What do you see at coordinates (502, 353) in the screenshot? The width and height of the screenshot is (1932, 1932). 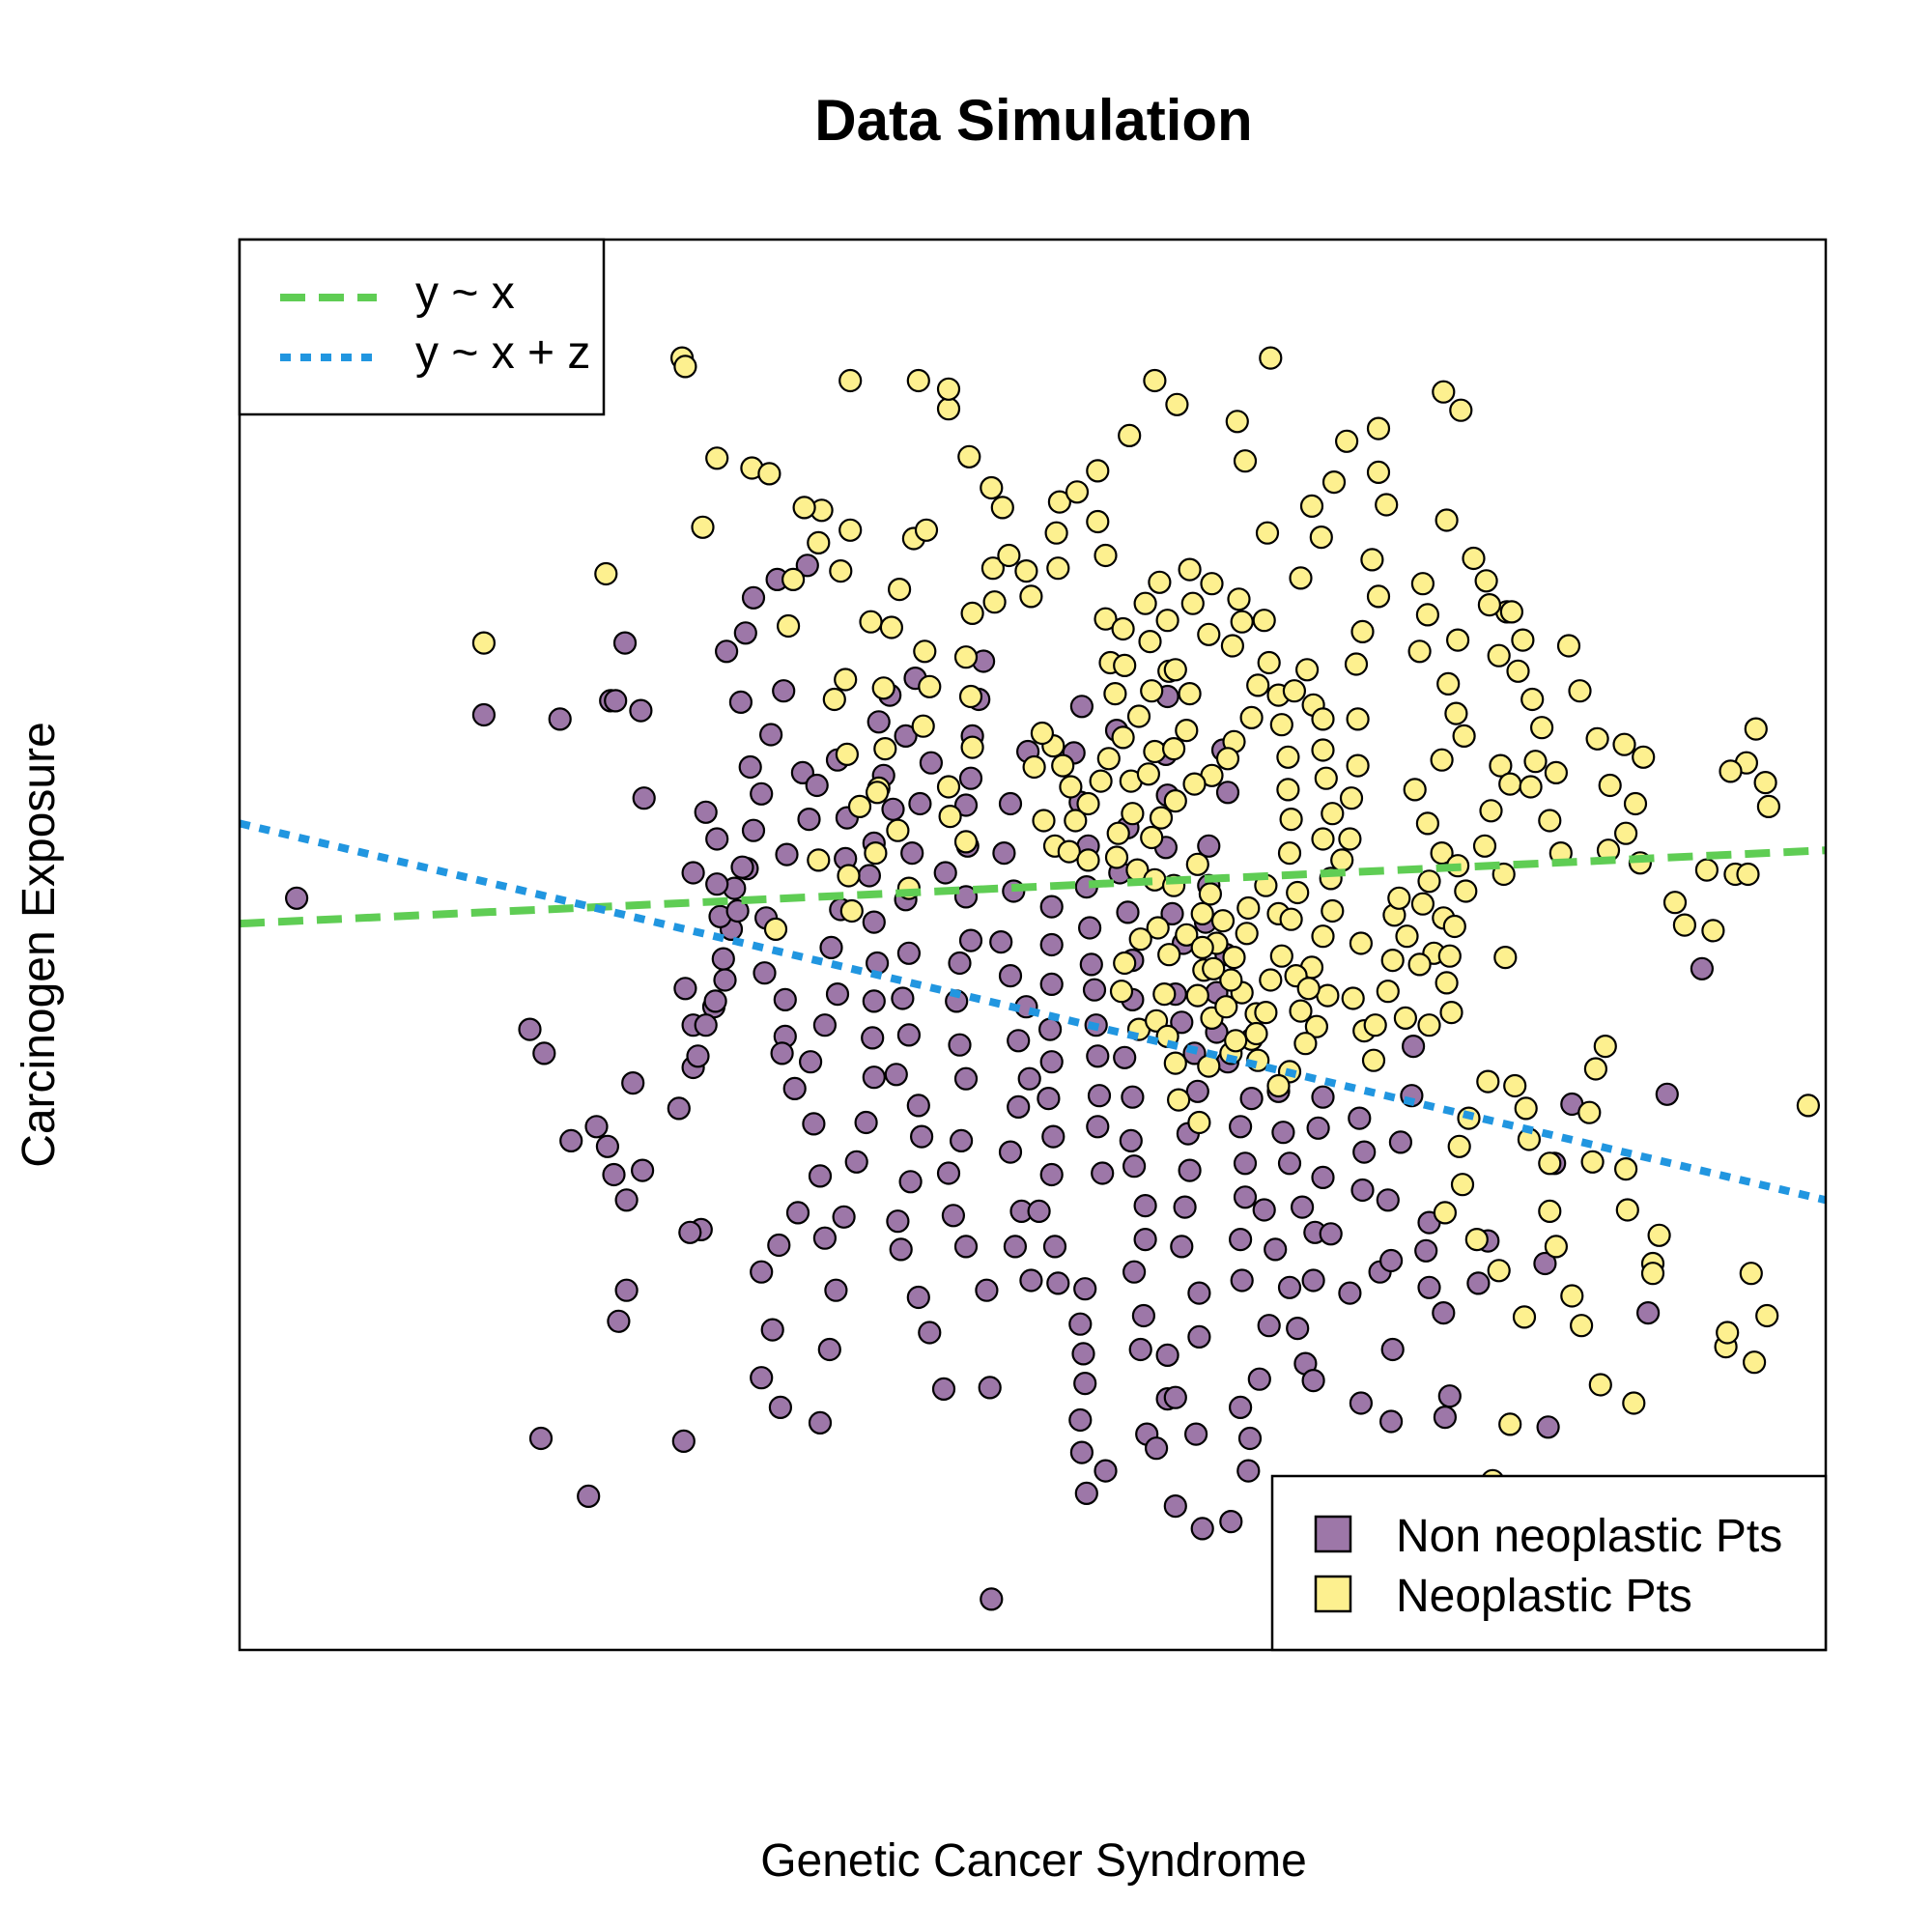 I see `legend-label-y-x-z: y ~ x + z` at bounding box center [502, 353].